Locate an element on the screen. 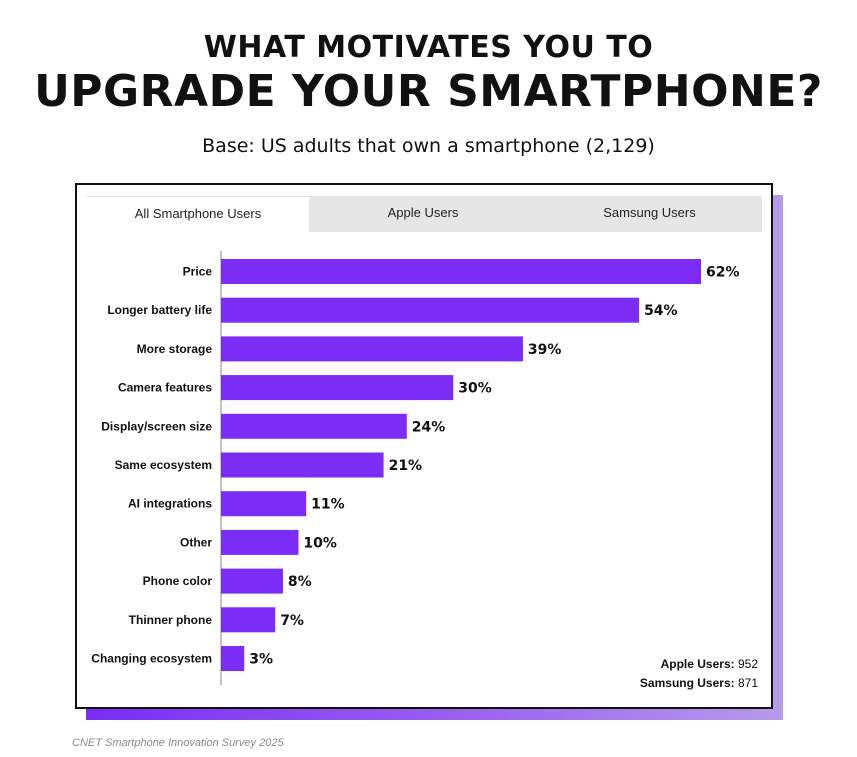 This screenshot has width=857, height=757. value-label: 10% is located at coordinates (320, 543).